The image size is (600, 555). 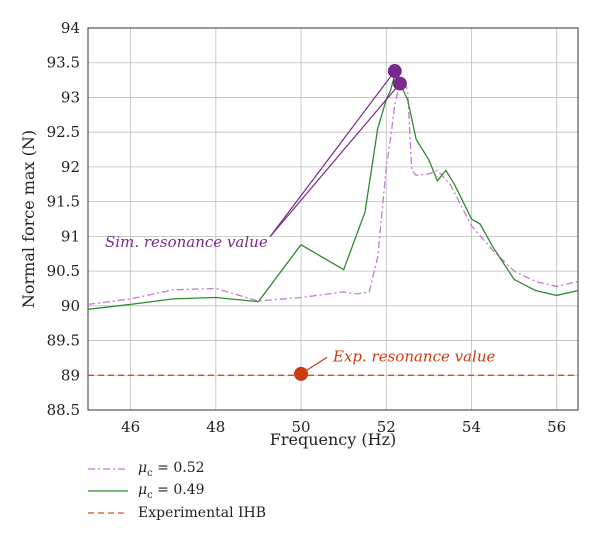 What do you see at coordinates (108, 469) in the screenshot?
I see `legend-swatch-dashdot` at bounding box center [108, 469].